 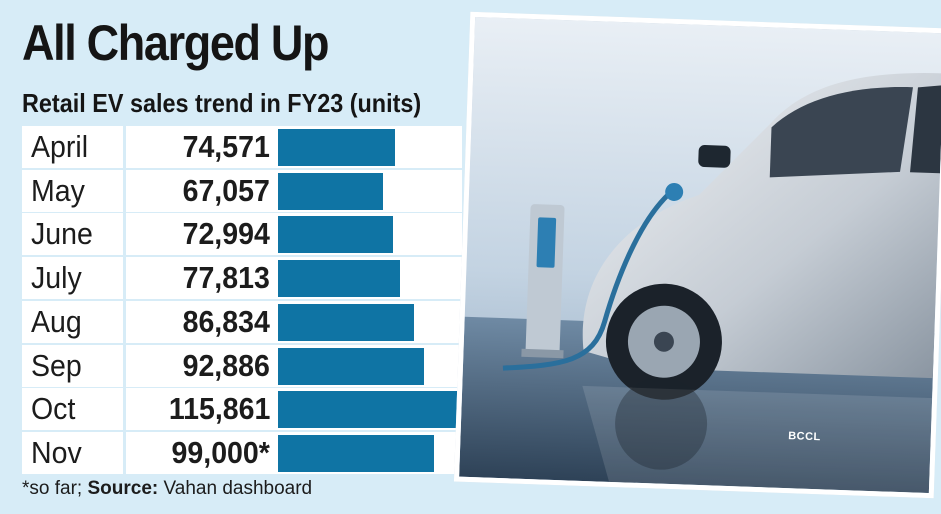 I want to click on value-label: 77,813, so click(x=226, y=278).